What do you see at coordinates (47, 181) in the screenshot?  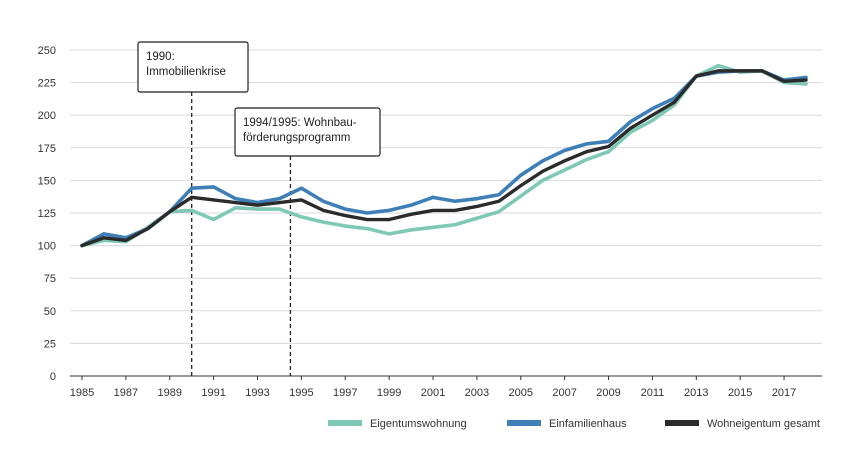 I see `y-tick-label: 150` at bounding box center [47, 181].